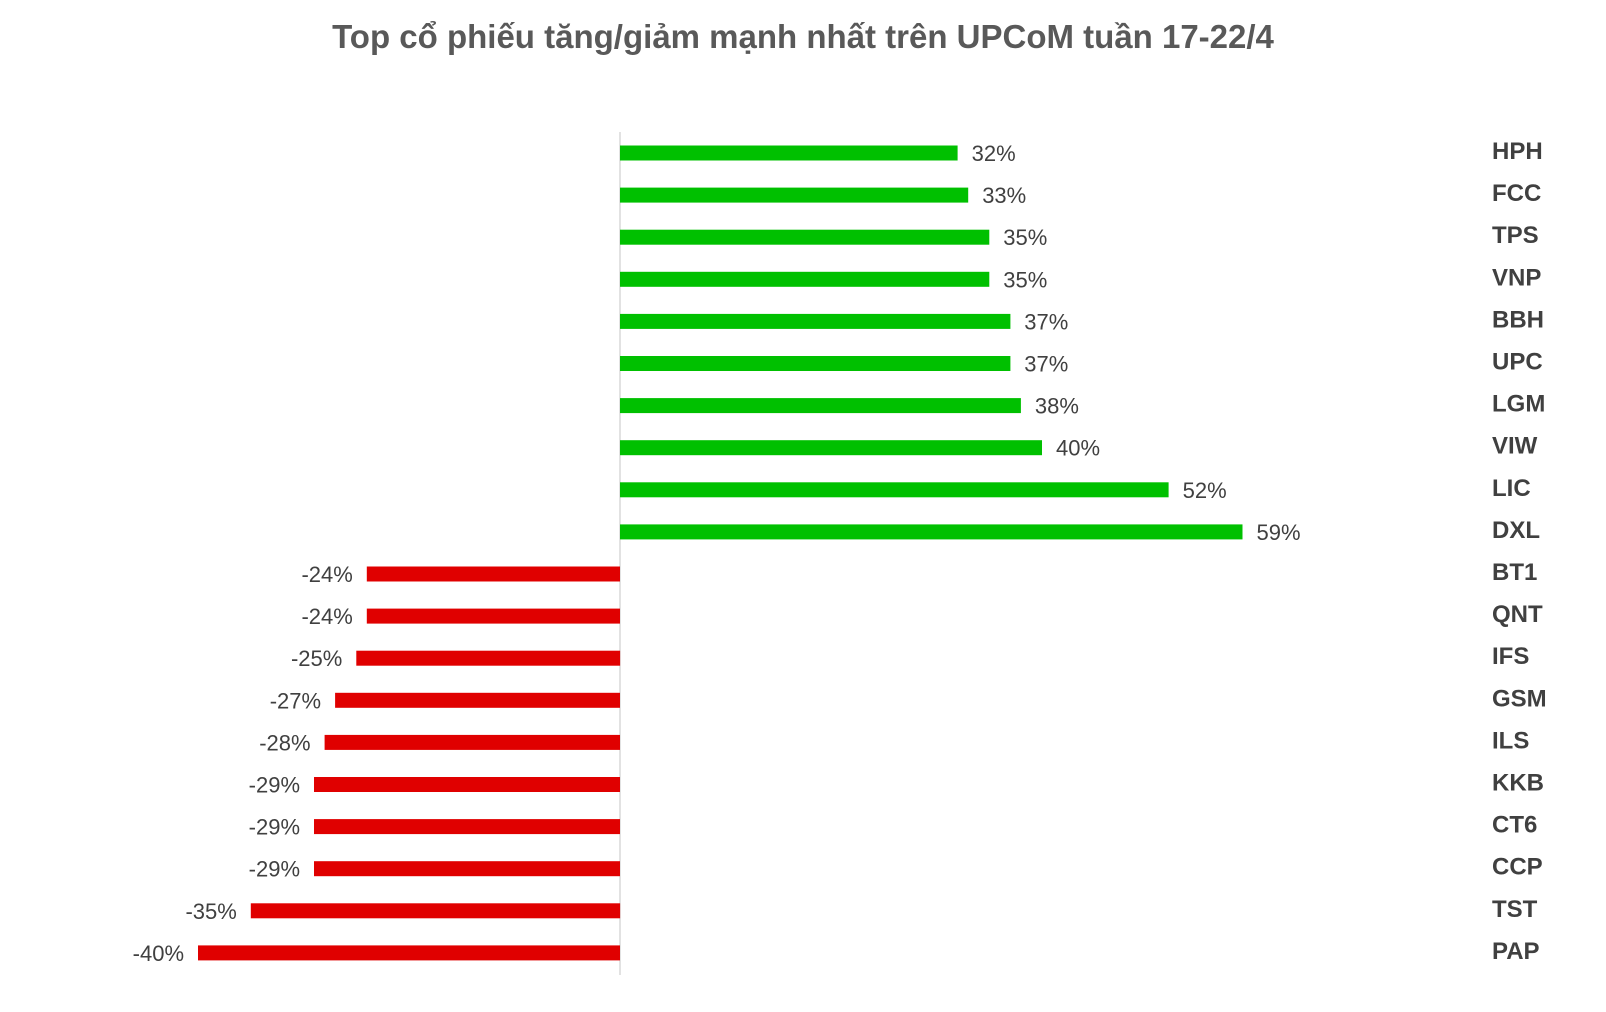 The height and width of the screenshot is (1012, 1606). I want to click on bar-ccp, so click(467, 869).